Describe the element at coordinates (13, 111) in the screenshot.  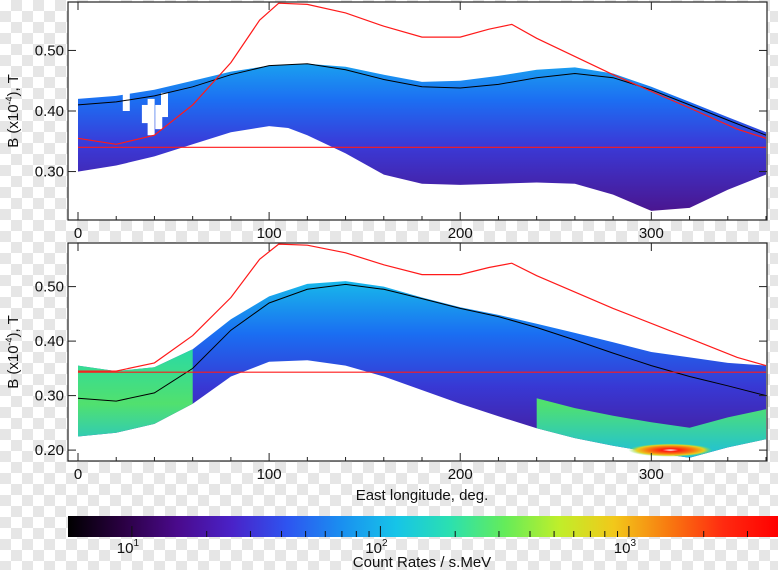
I see `top-ylabel: B (x10-4), T` at that location.